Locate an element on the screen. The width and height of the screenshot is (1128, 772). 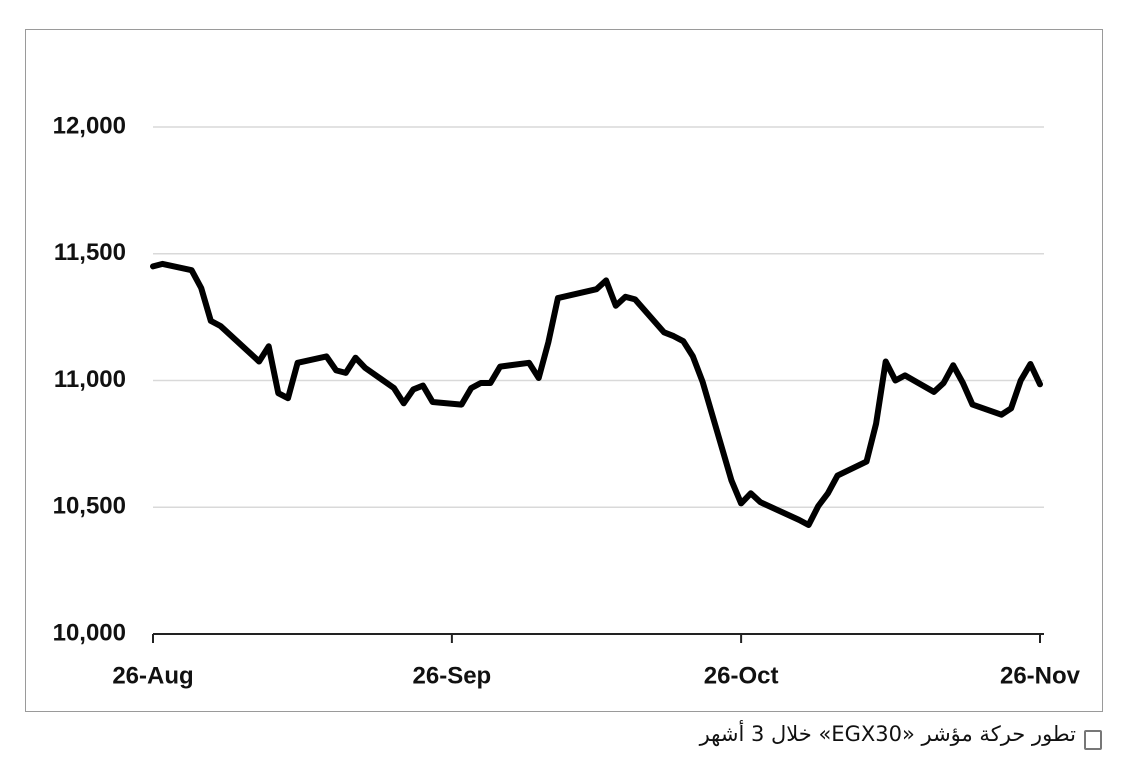
y-tick-label: 10,500 is located at coordinates (89, 506).